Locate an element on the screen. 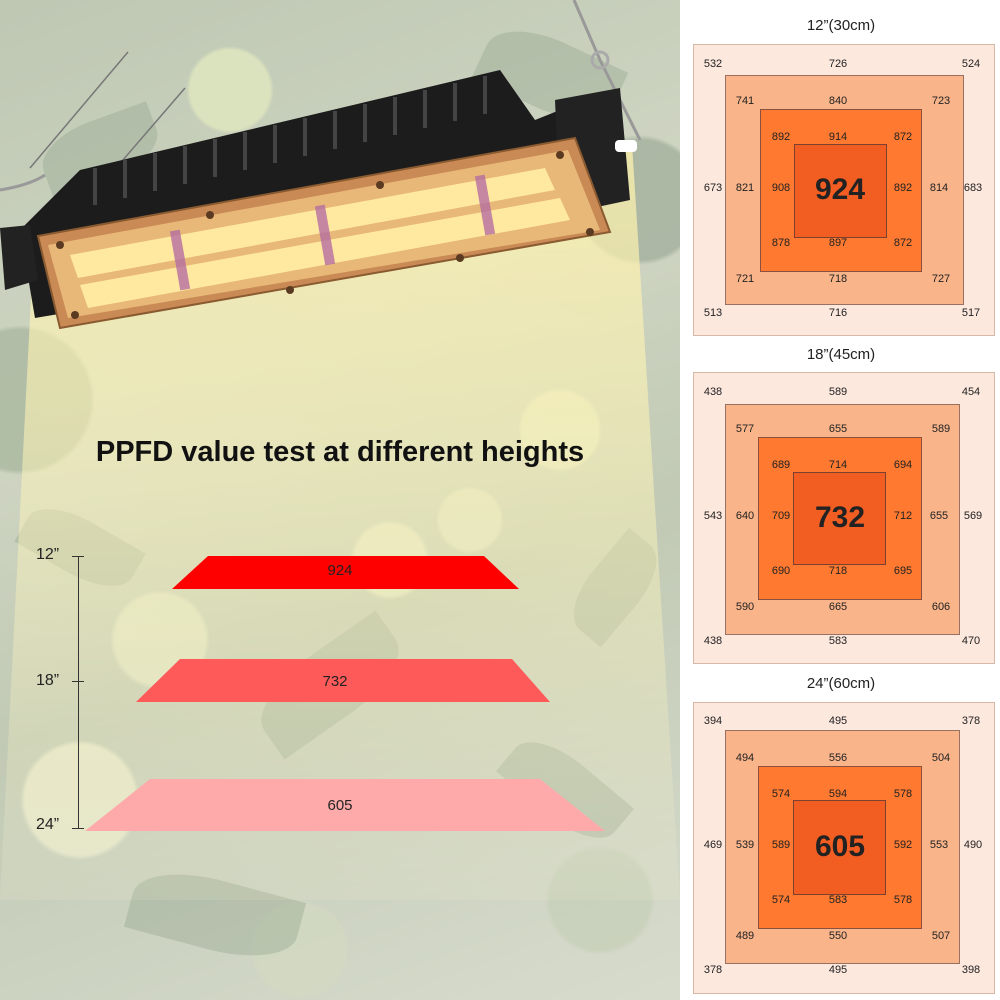 This screenshot has width=1000, height=1000. ppfd-bar-12in is located at coordinates (345, 572).